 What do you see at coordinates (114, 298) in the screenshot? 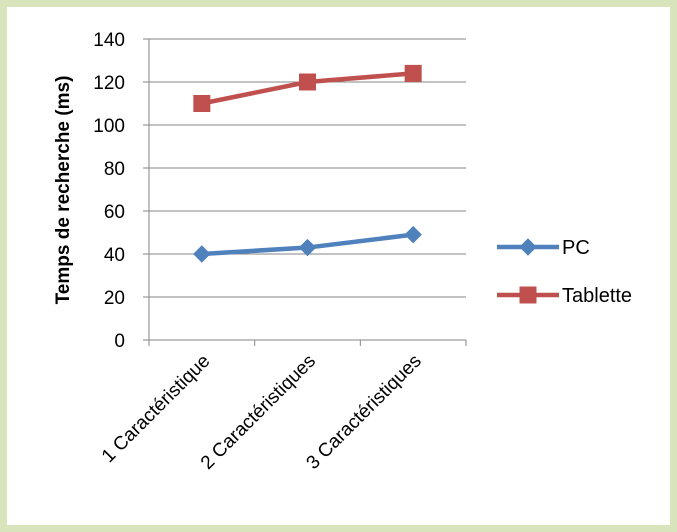
I see `y-tick-label: 20` at bounding box center [114, 298].